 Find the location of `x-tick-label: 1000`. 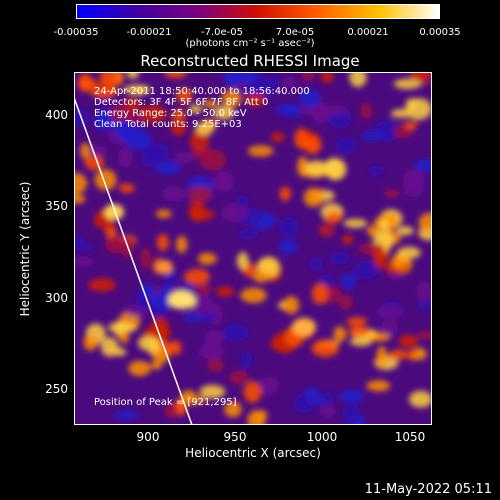

x-tick-label: 1000 is located at coordinates (322, 437).